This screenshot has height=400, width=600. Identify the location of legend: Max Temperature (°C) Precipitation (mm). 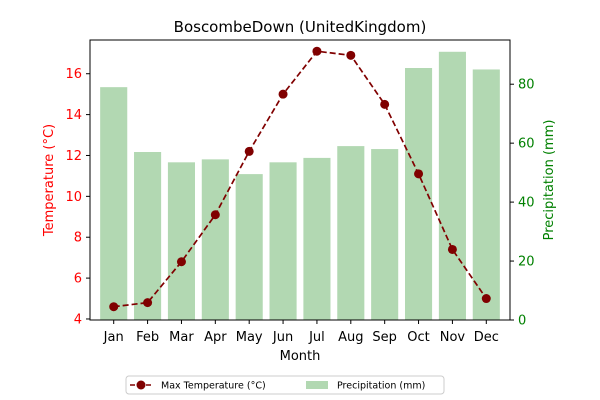
(285, 385).